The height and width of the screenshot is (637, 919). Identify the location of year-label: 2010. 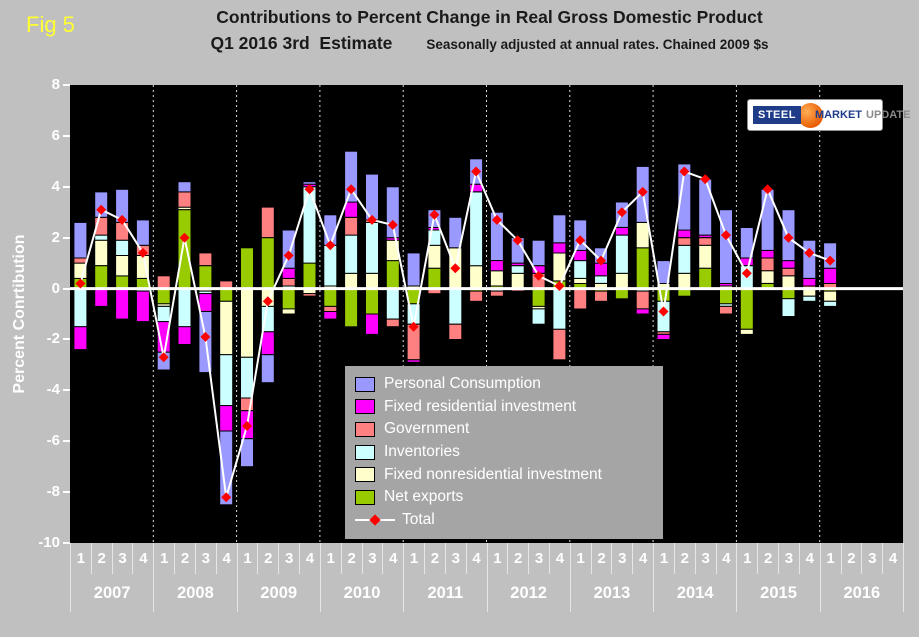
(363, 593).